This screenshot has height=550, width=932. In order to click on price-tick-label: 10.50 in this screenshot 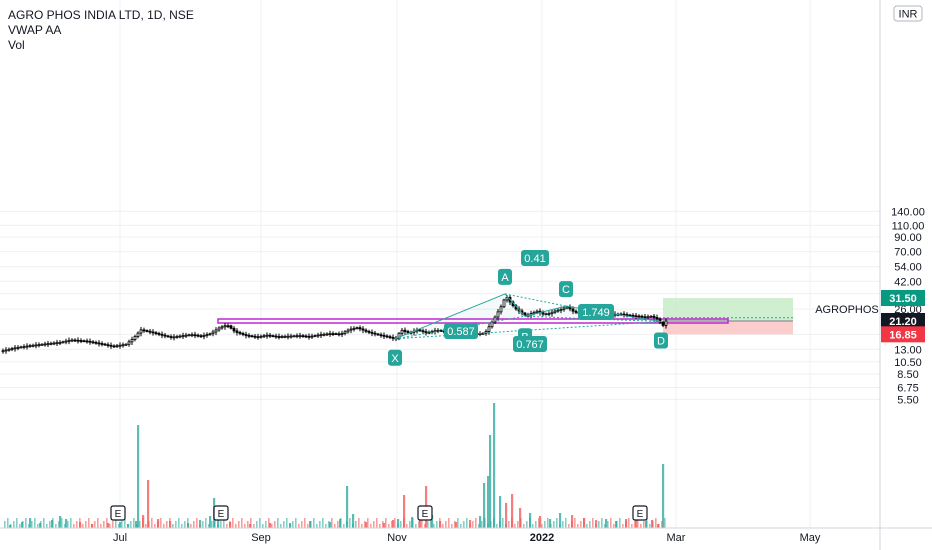, I will do `click(908, 363)`.